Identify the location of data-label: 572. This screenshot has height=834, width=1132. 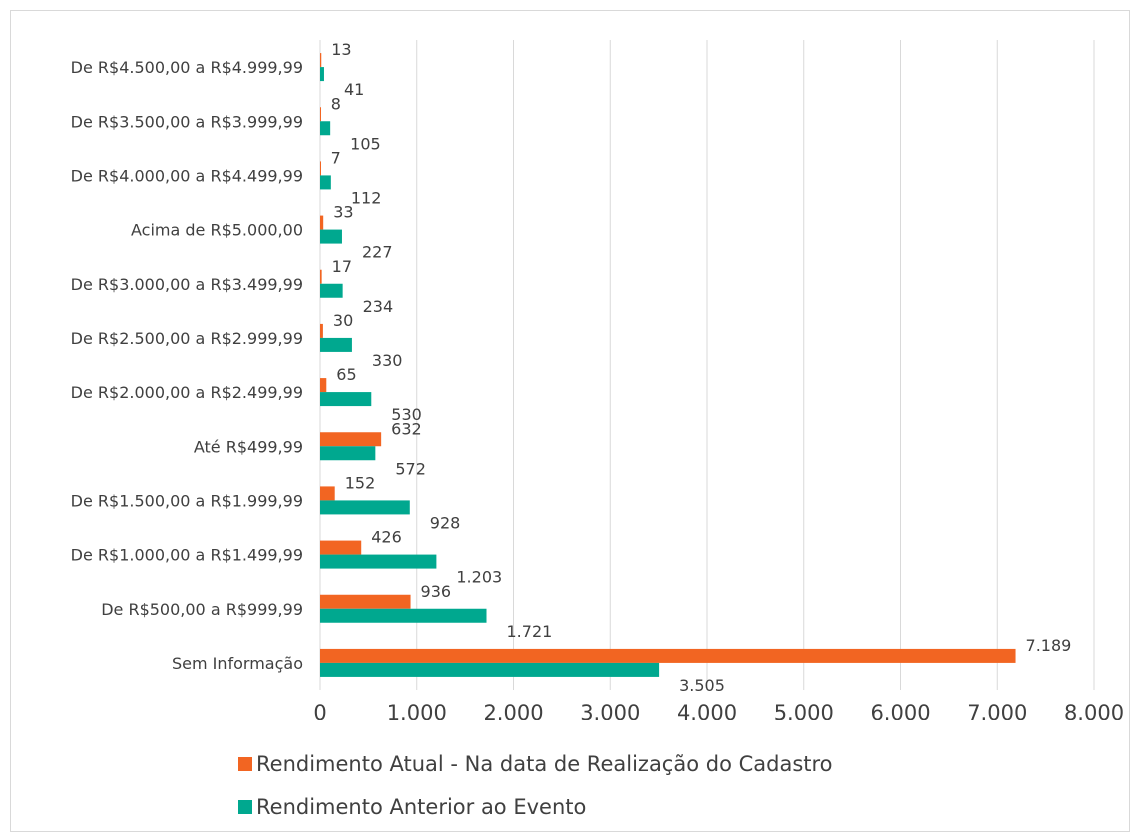
(410, 468).